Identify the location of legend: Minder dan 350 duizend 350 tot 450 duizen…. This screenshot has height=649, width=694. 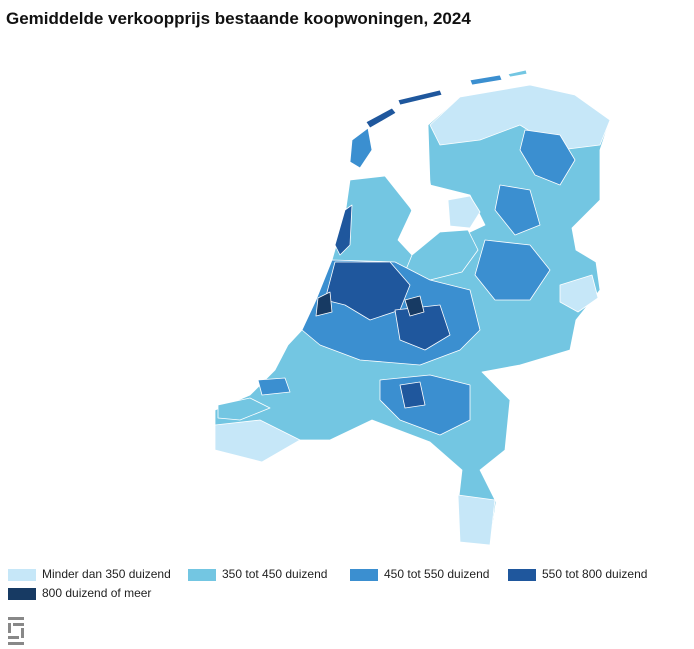
(327, 583).